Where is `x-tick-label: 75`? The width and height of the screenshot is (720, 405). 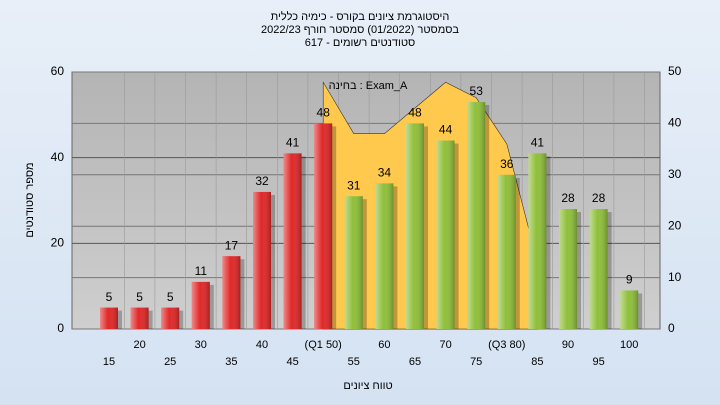 x-tick-label: 75 is located at coordinates (476, 362).